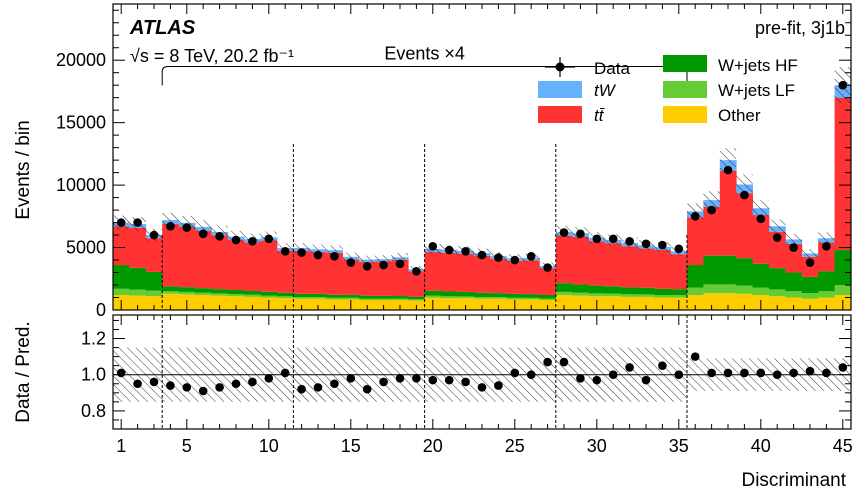 This screenshot has width=858, height=494. What do you see at coordinates (758, 65) in the screenshot?
I see `legend-label-wjets-hf: W+jets HF` at bounding box center [758, 65].